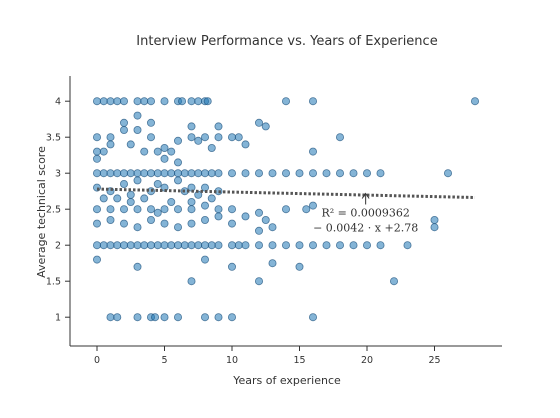 Image resolution: width=560 pixels, height=418 pixels. I want to click on x-axis-label: Years of experience, so click(286, 380).